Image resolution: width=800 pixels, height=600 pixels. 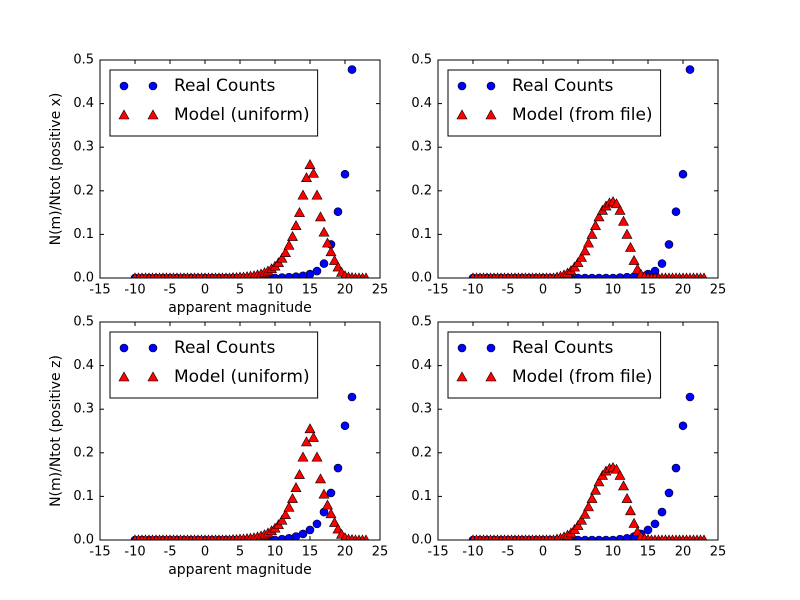 I want to click on legend-label: Model (from file), so click(x=582, y=115).